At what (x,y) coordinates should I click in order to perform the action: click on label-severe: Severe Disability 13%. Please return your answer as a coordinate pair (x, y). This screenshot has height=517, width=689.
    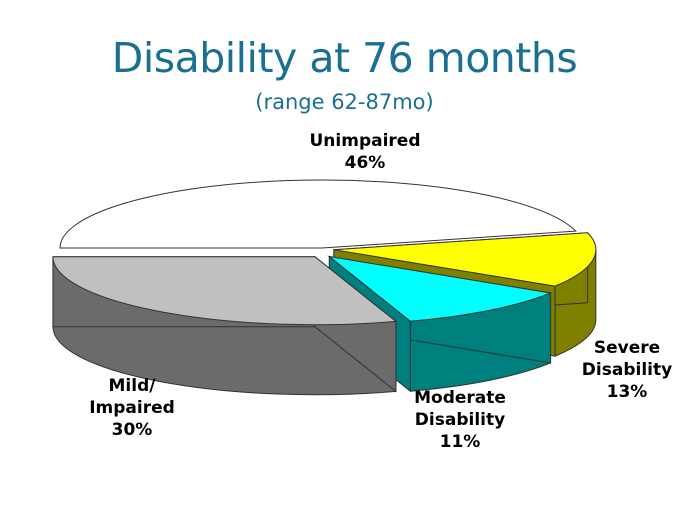
    Looking at the image, I should click on (627, 370).